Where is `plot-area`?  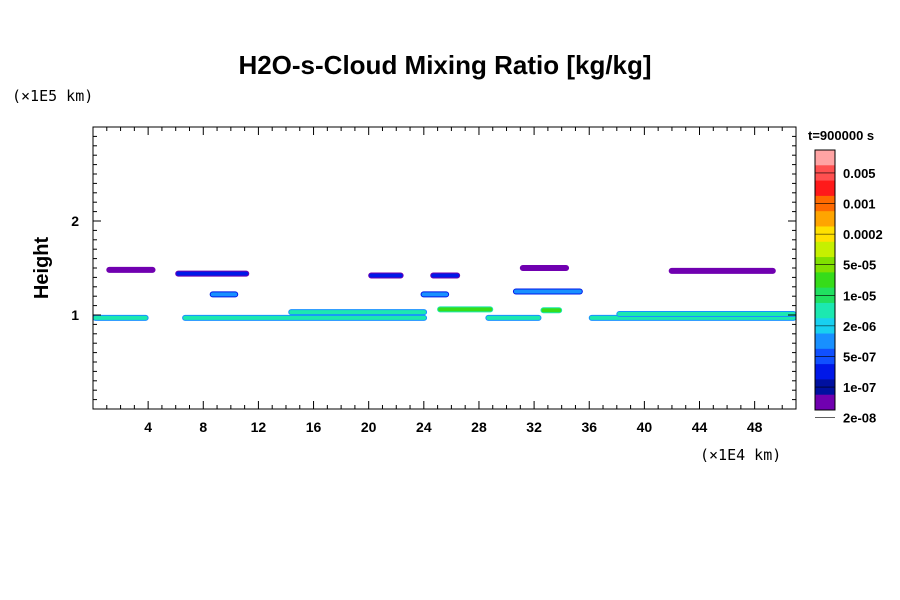
plot-area is located at coordinates (444, 293).